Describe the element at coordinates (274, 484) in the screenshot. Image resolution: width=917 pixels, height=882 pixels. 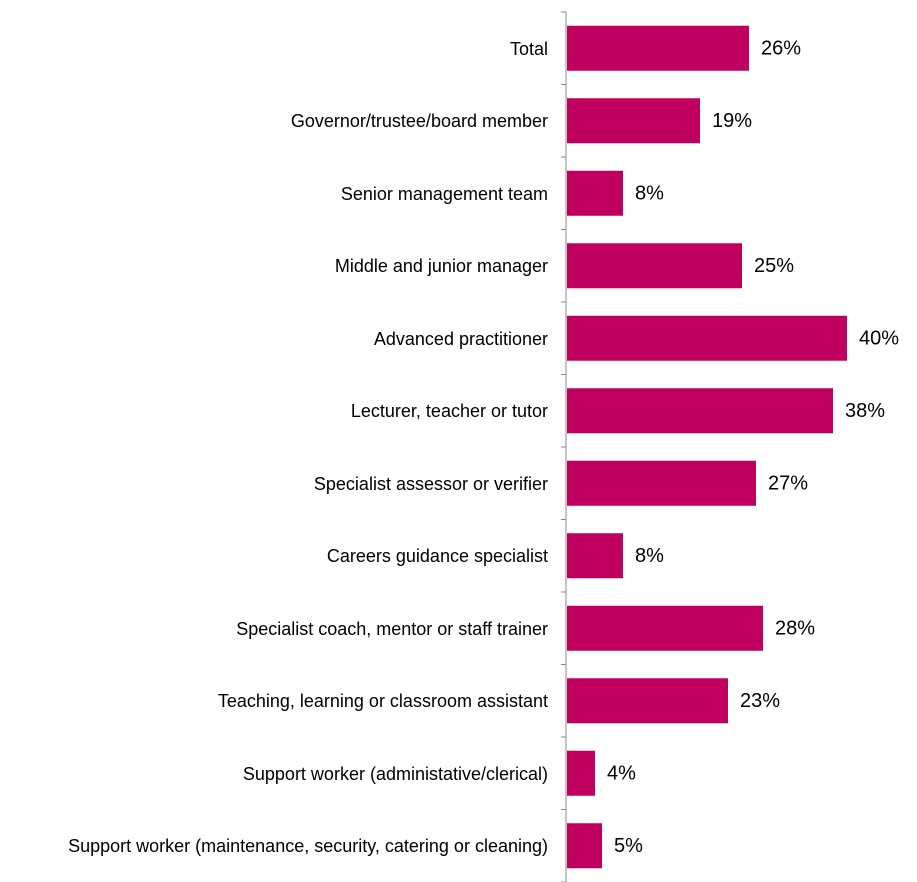
I see `category-label-box: Specialist assessor or verifier` at that location.